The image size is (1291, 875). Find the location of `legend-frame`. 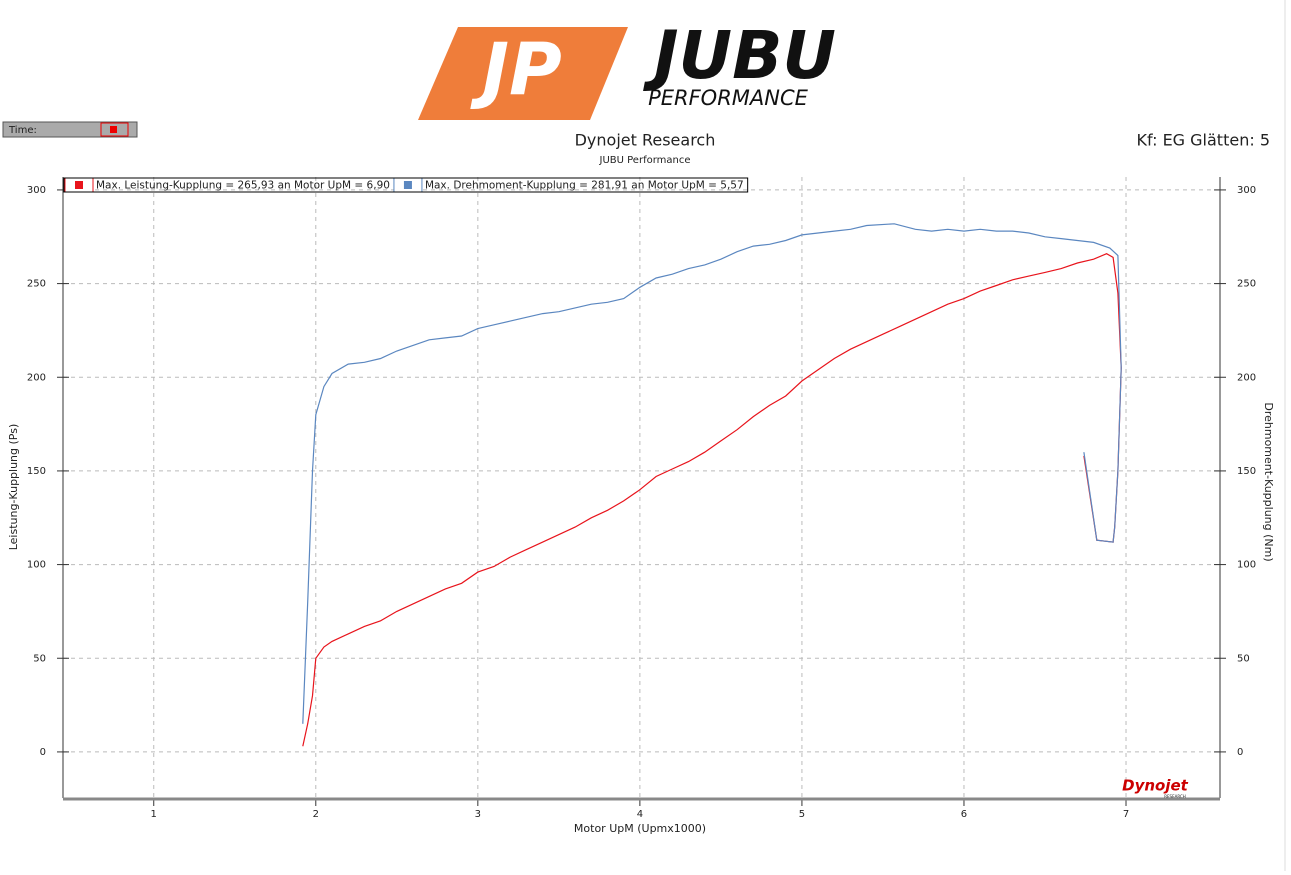

legend-frame is located at coordinates (406, 185).